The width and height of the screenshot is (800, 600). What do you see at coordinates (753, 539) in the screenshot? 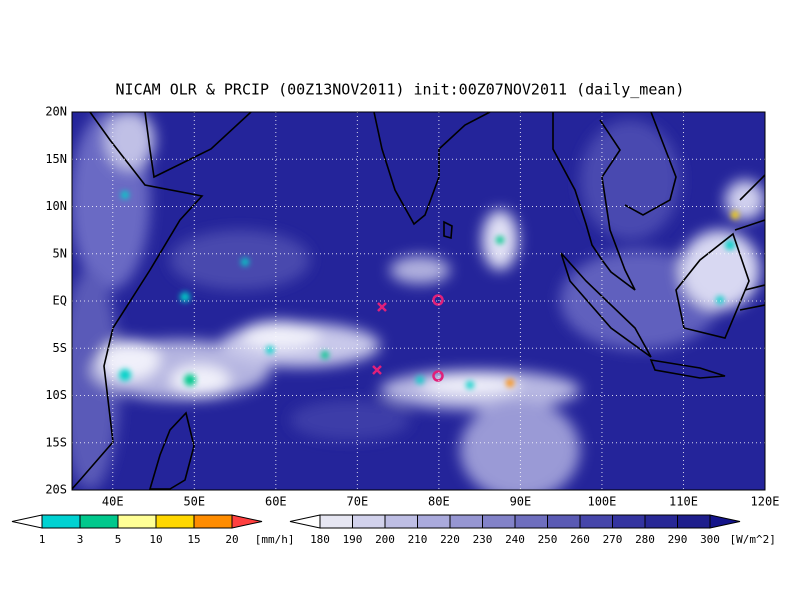
I see `olr-legend-unit: [W/m^2]` at bounding box center [753, 539].